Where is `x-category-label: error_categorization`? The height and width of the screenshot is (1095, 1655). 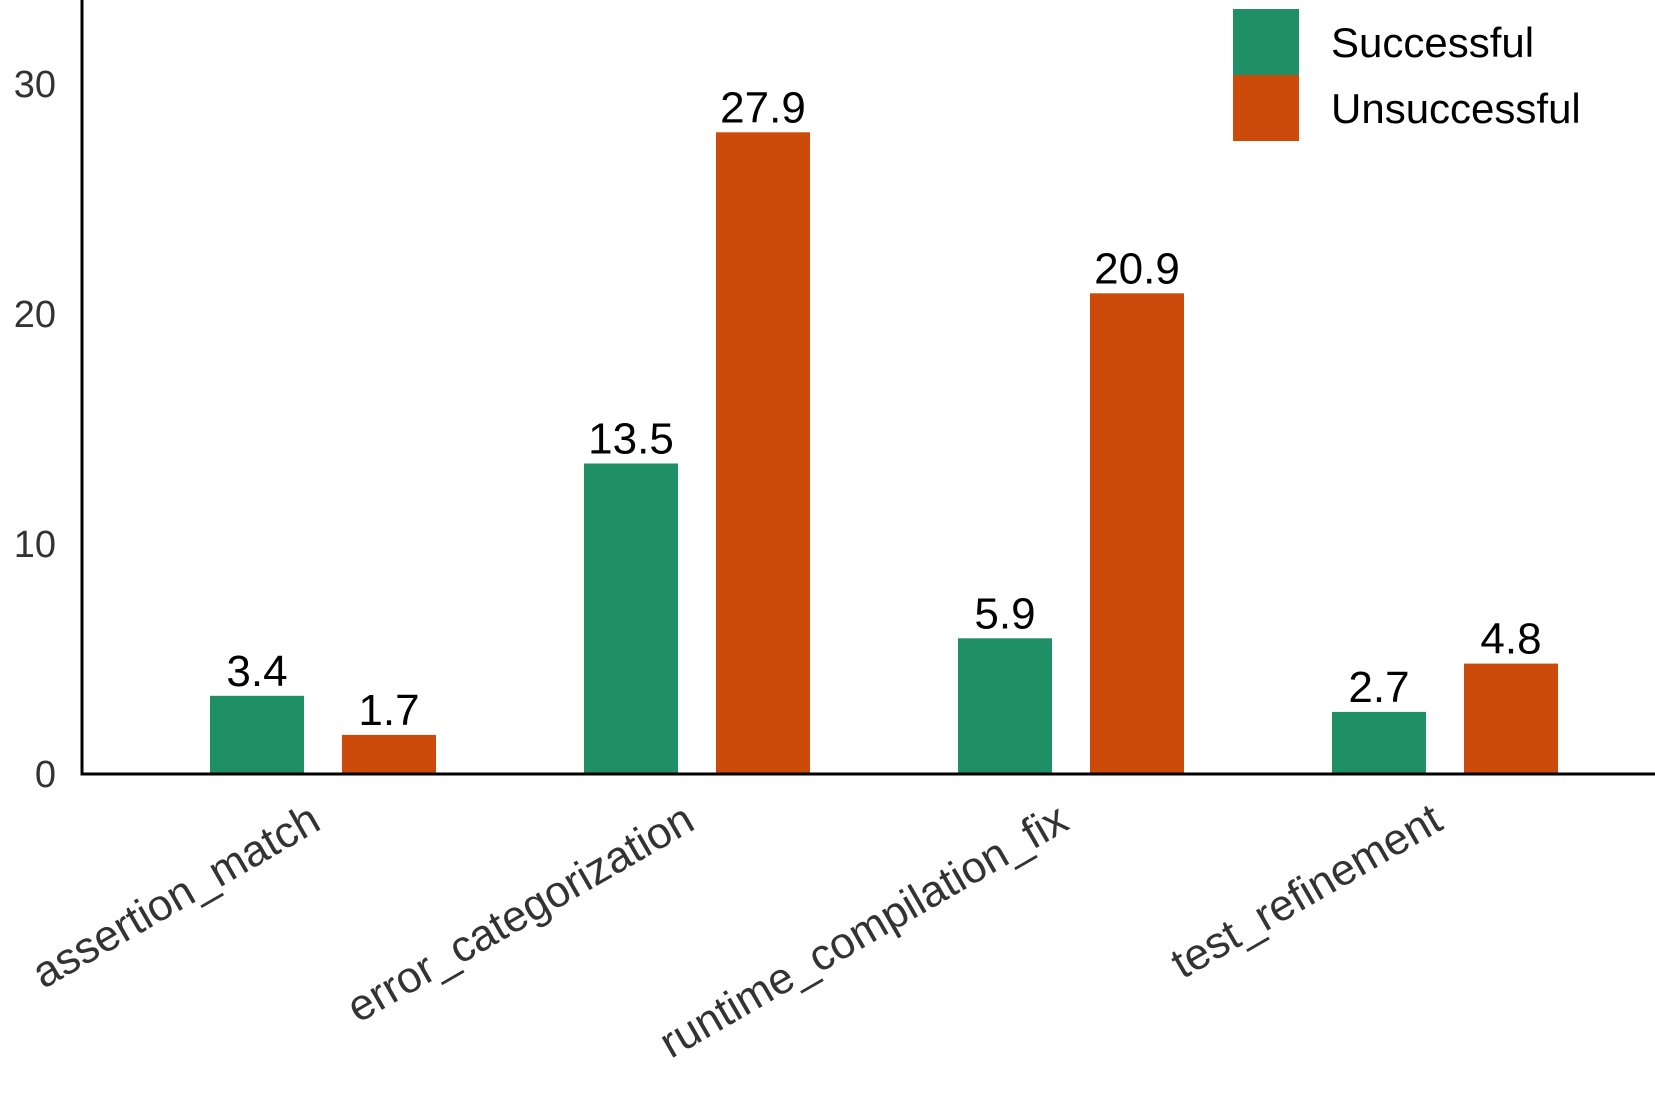
x-category-label: error_categorization is located at coordinates (520, 913).